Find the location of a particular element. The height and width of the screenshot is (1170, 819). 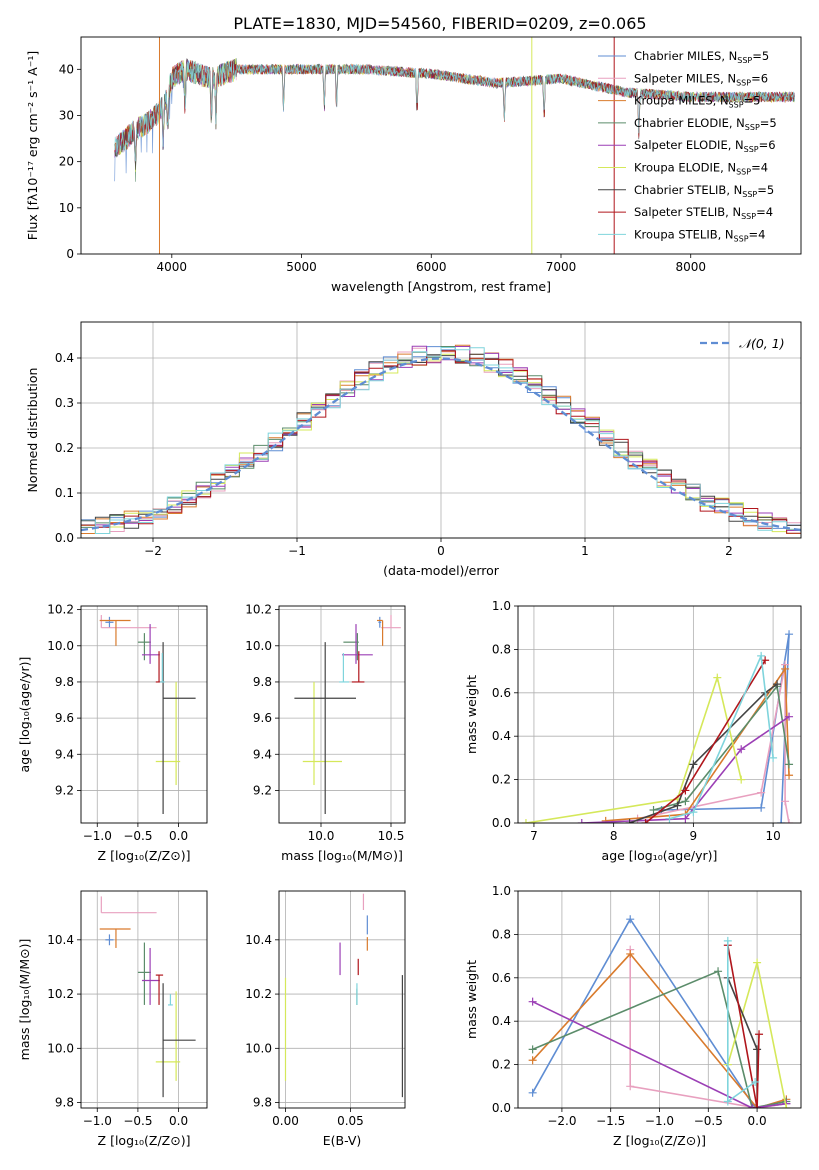

legend-entry: Chabrier ELODIE, NSSP=5 is located at coordinates (705, 124).